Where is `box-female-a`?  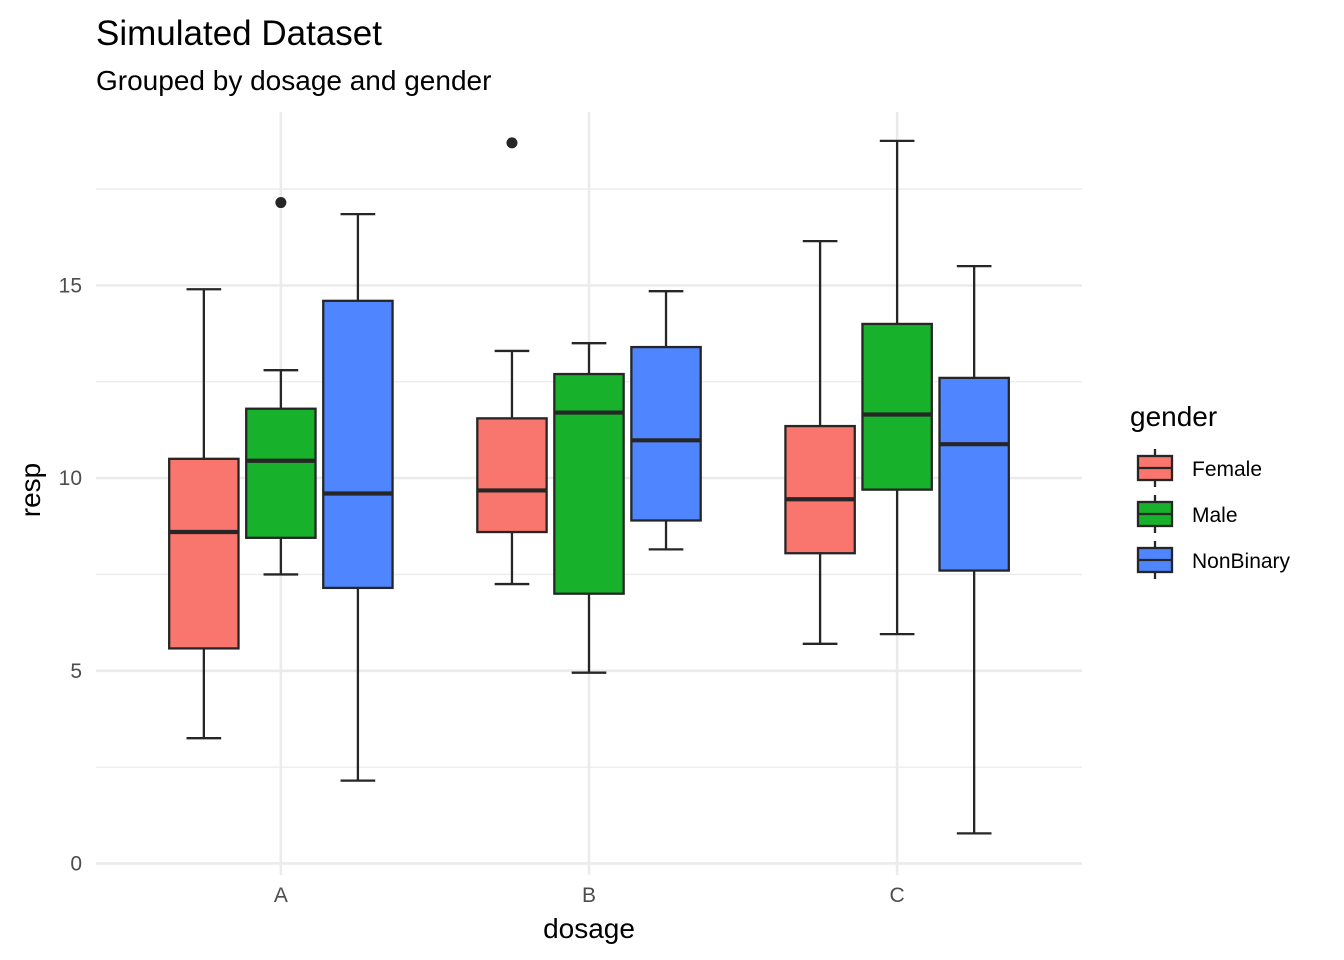 box-female-a is located at coordinates (204, 514).